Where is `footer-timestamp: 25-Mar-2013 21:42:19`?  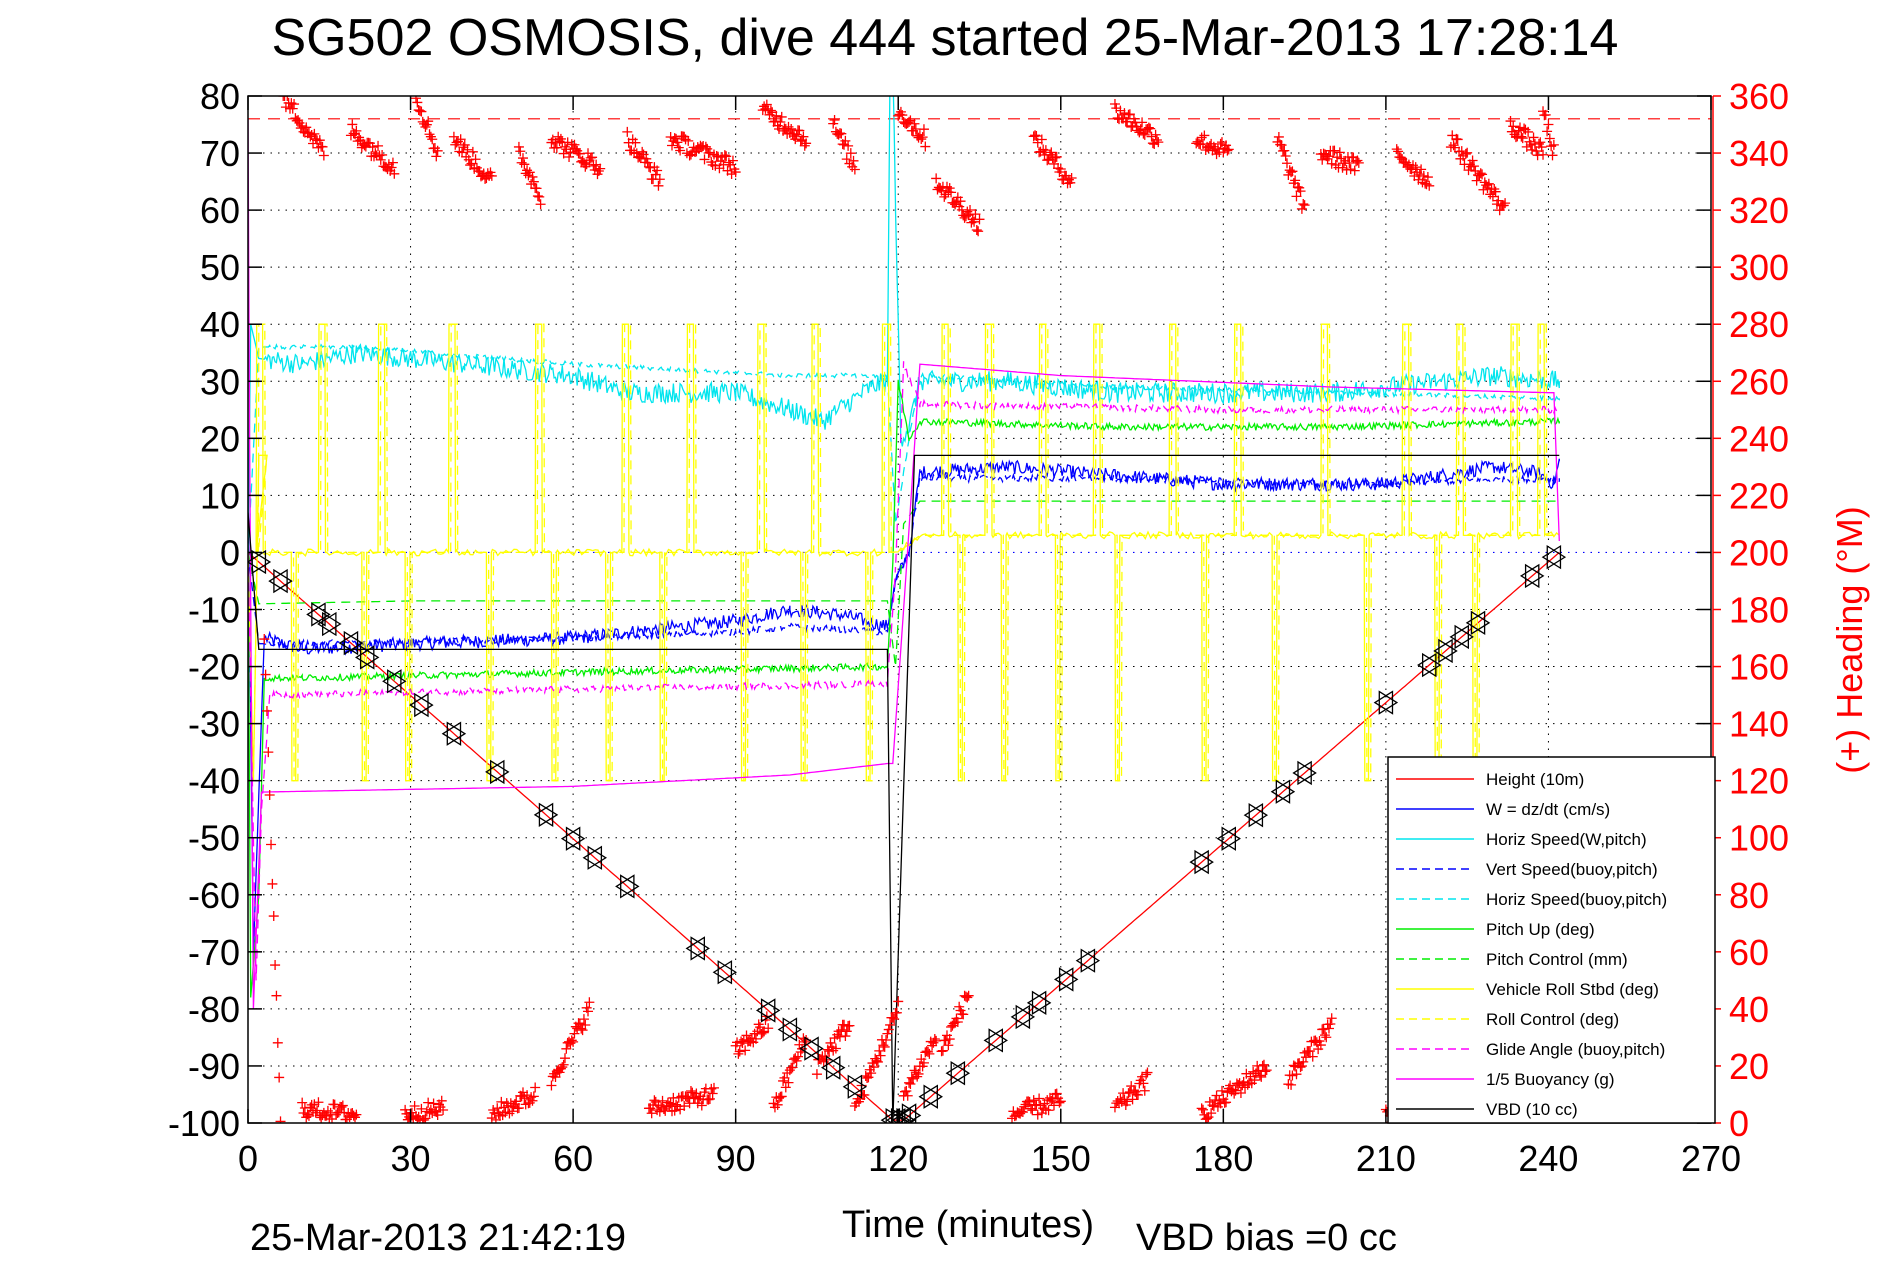 footer-timestamp: 25-Mar-2013 21:42:19 is located at coordinates (438, 1238).